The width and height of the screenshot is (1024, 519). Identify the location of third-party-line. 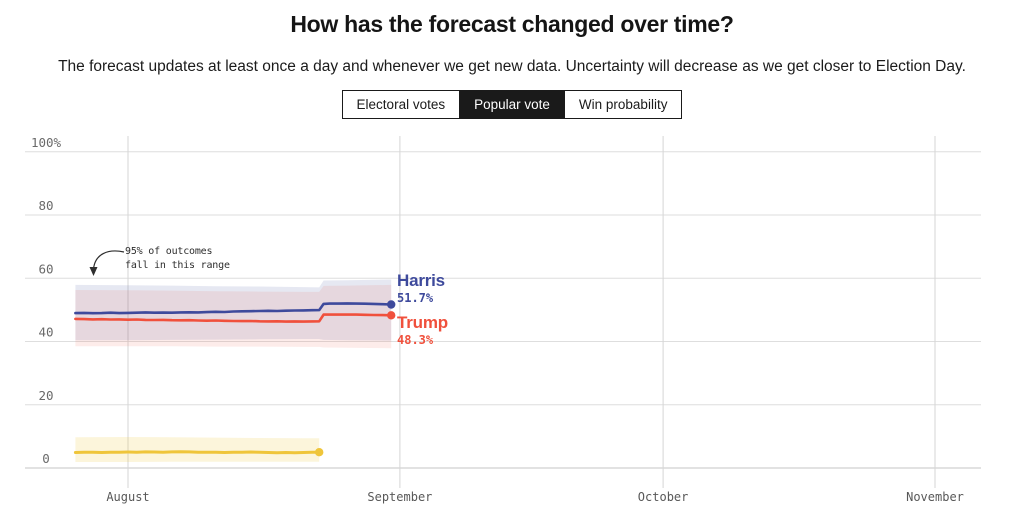
(197, 452).